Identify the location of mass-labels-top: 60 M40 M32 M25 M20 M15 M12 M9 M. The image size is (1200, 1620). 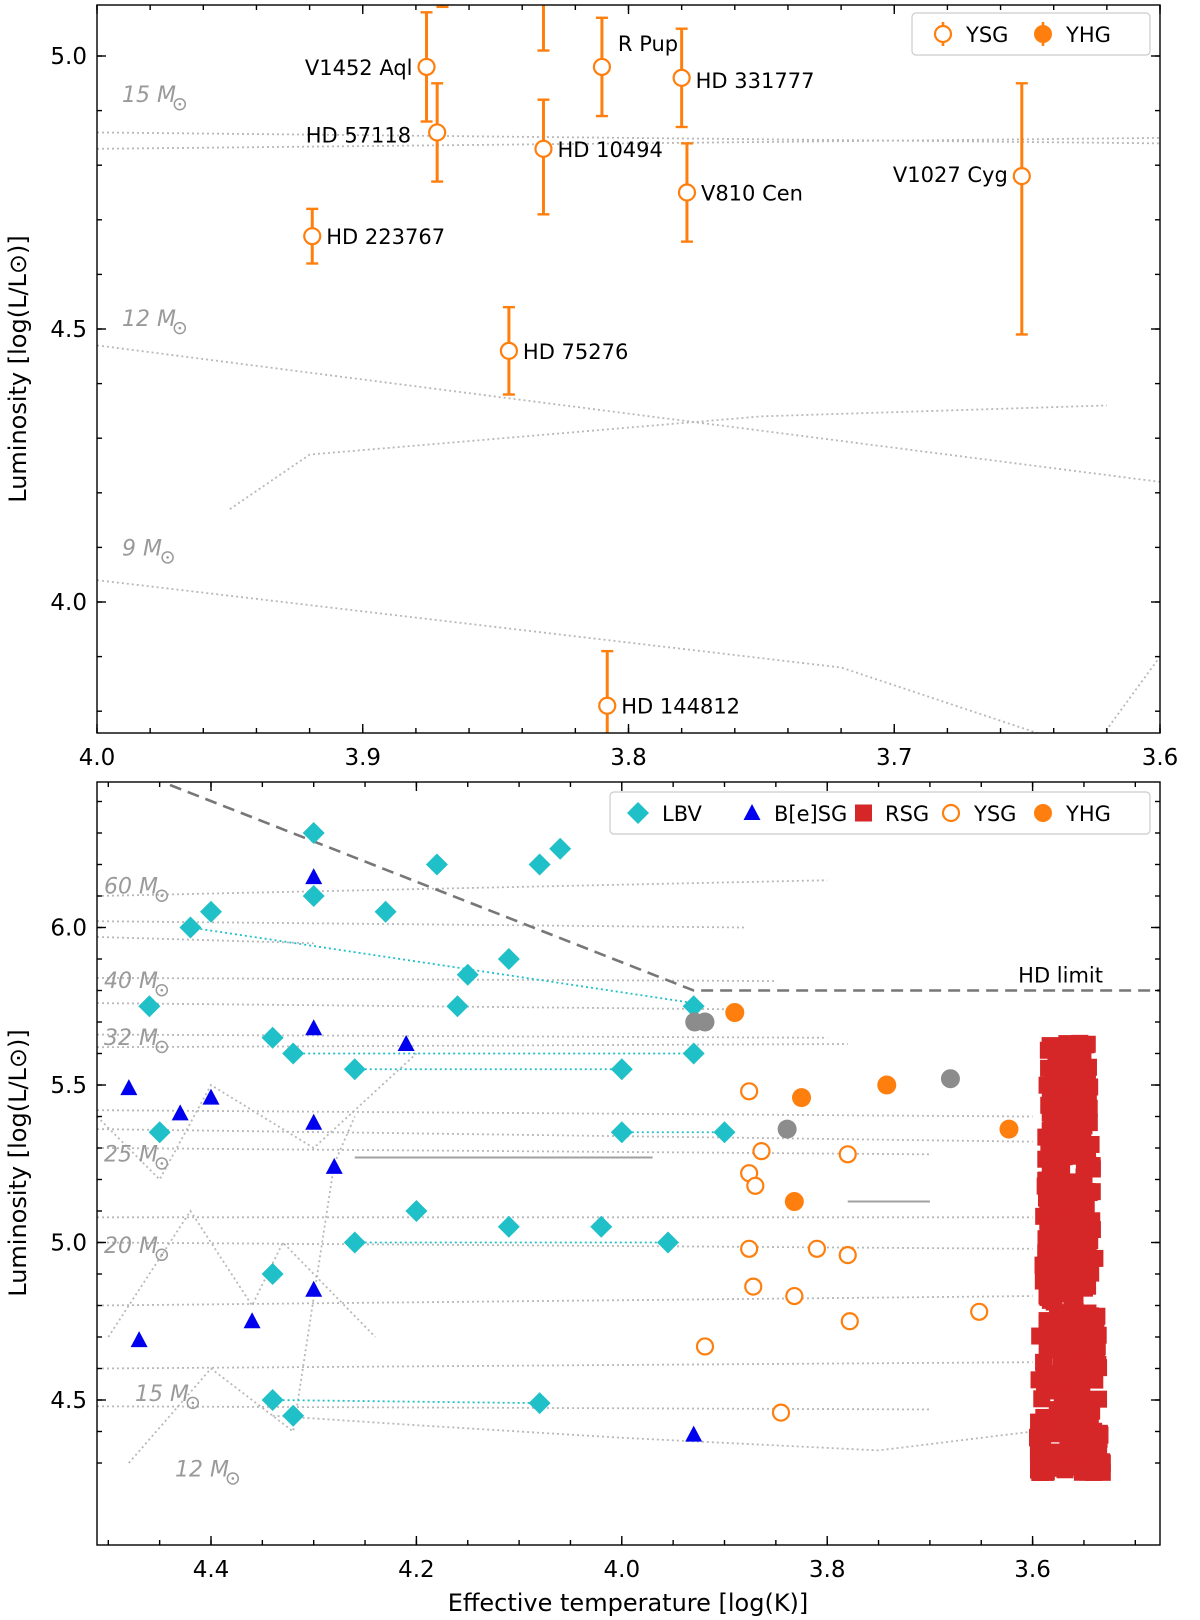
(154, 323).